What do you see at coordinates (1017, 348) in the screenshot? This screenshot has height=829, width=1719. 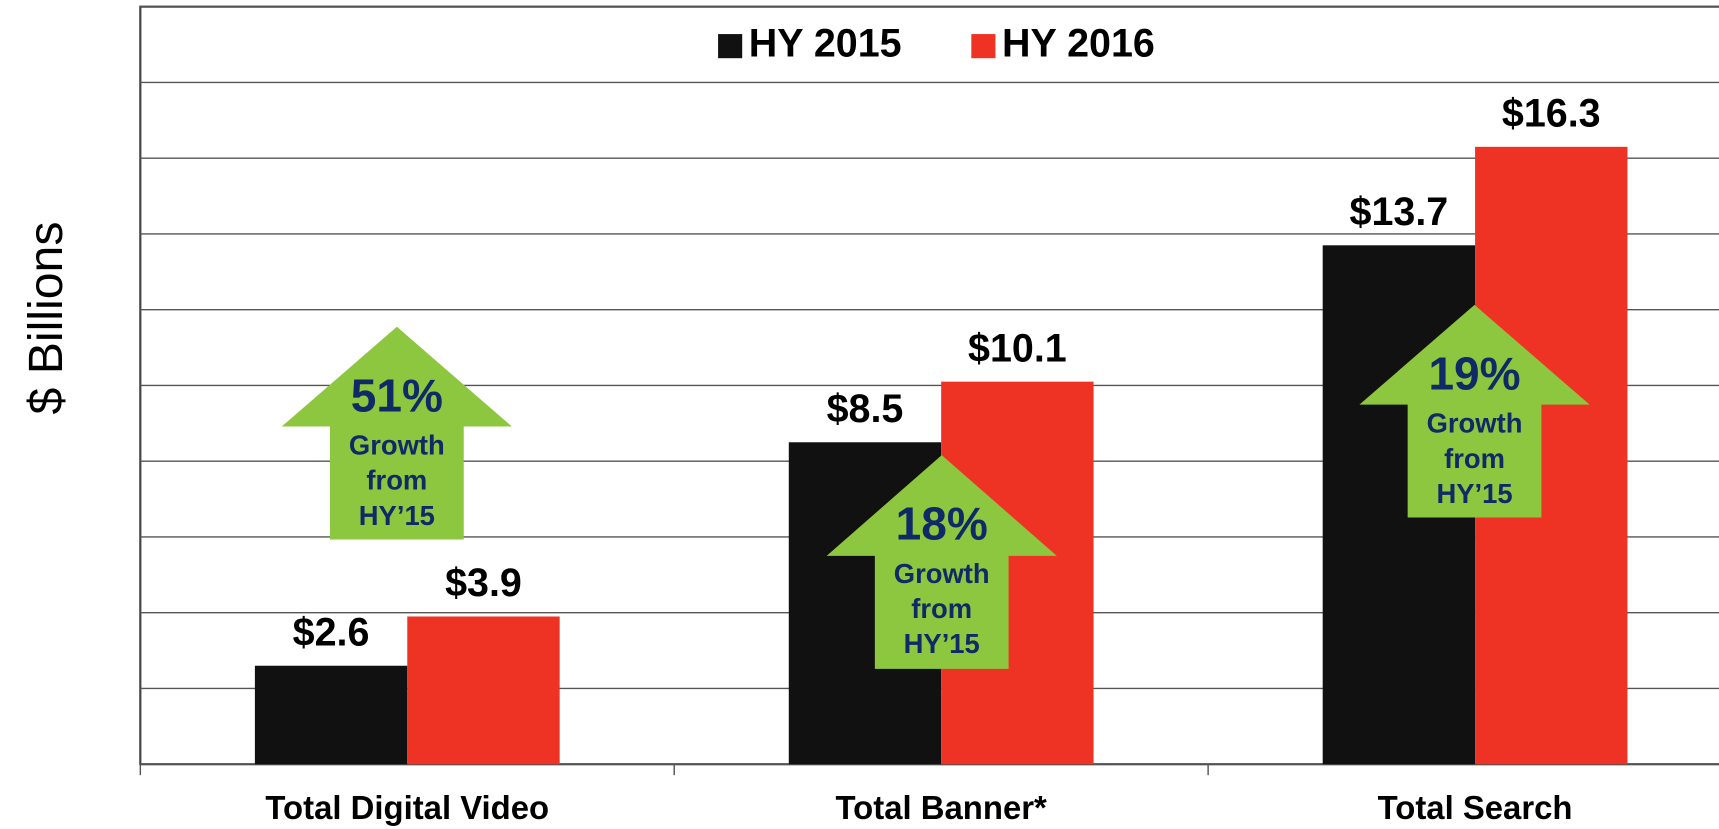 I see `value-label: $10.1` at bounding box center [1017, 348].